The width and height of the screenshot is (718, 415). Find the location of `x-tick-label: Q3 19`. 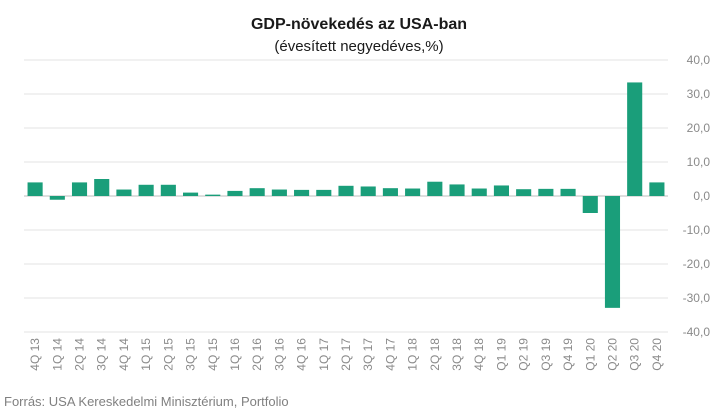

x-tick-label: Q3 19 is located at coordinates (546, 354).